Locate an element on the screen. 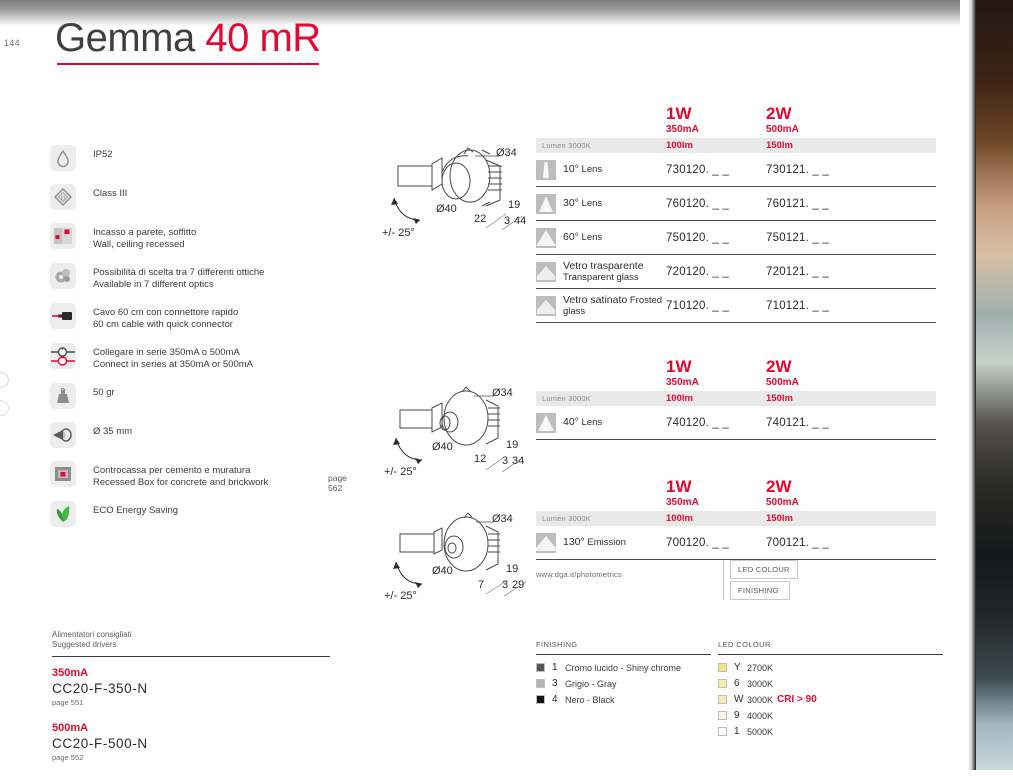  driver-current: 350mA is located at coordinates (70, 673).